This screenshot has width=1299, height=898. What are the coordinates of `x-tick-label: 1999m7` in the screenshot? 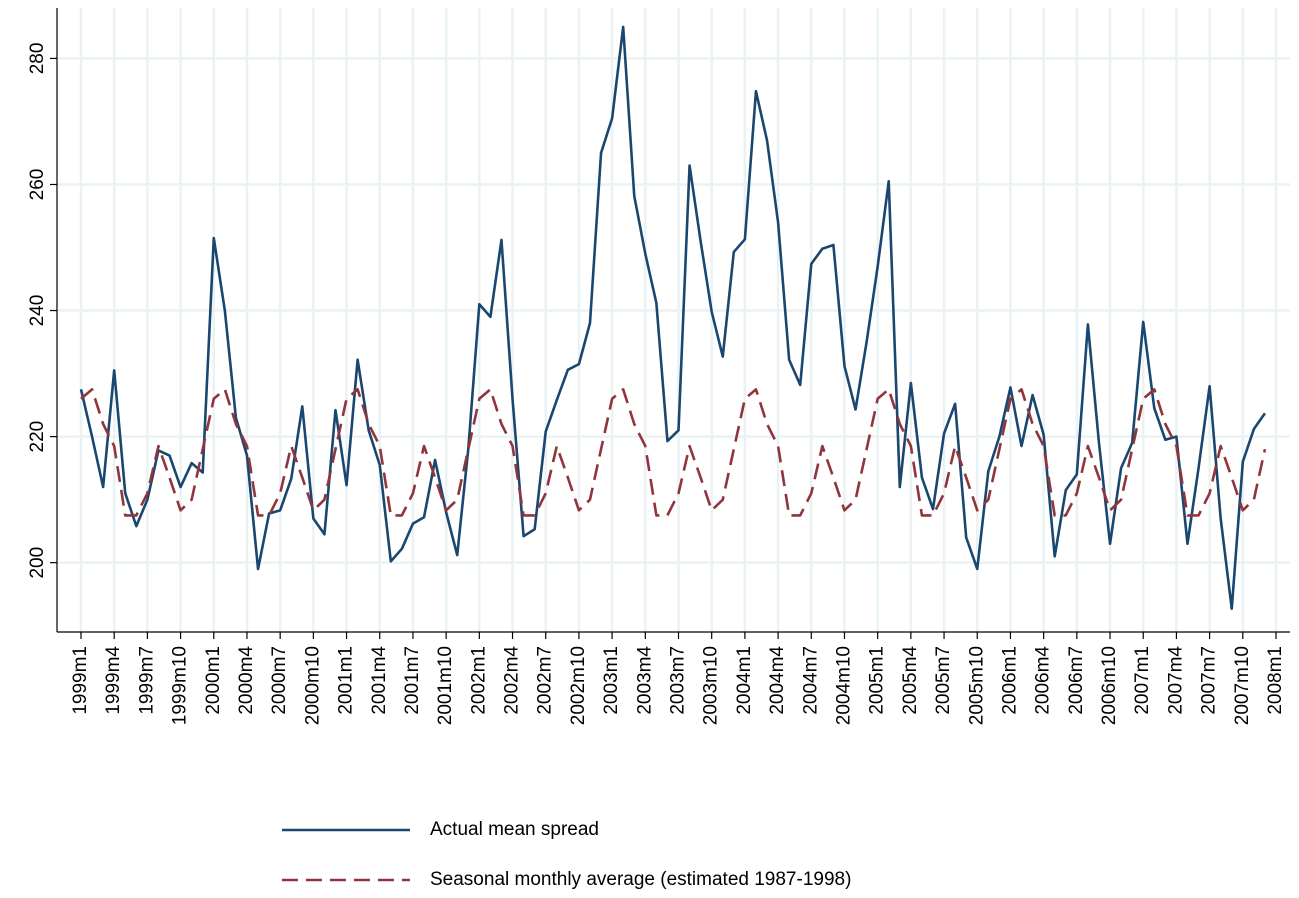 It's located at (146, 680).